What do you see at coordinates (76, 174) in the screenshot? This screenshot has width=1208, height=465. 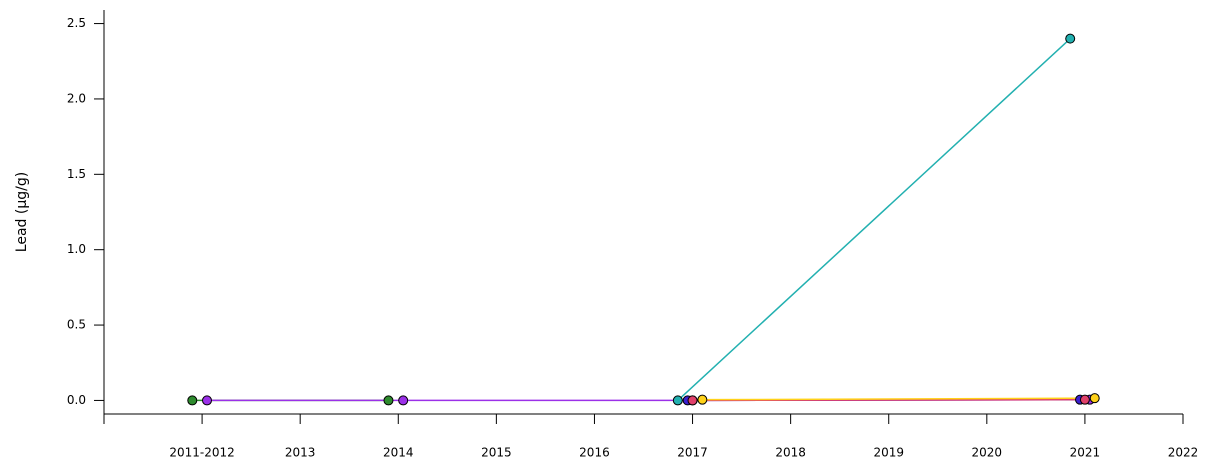 I see `y-tick-label: 1.5` at bounding box center [76, 174].